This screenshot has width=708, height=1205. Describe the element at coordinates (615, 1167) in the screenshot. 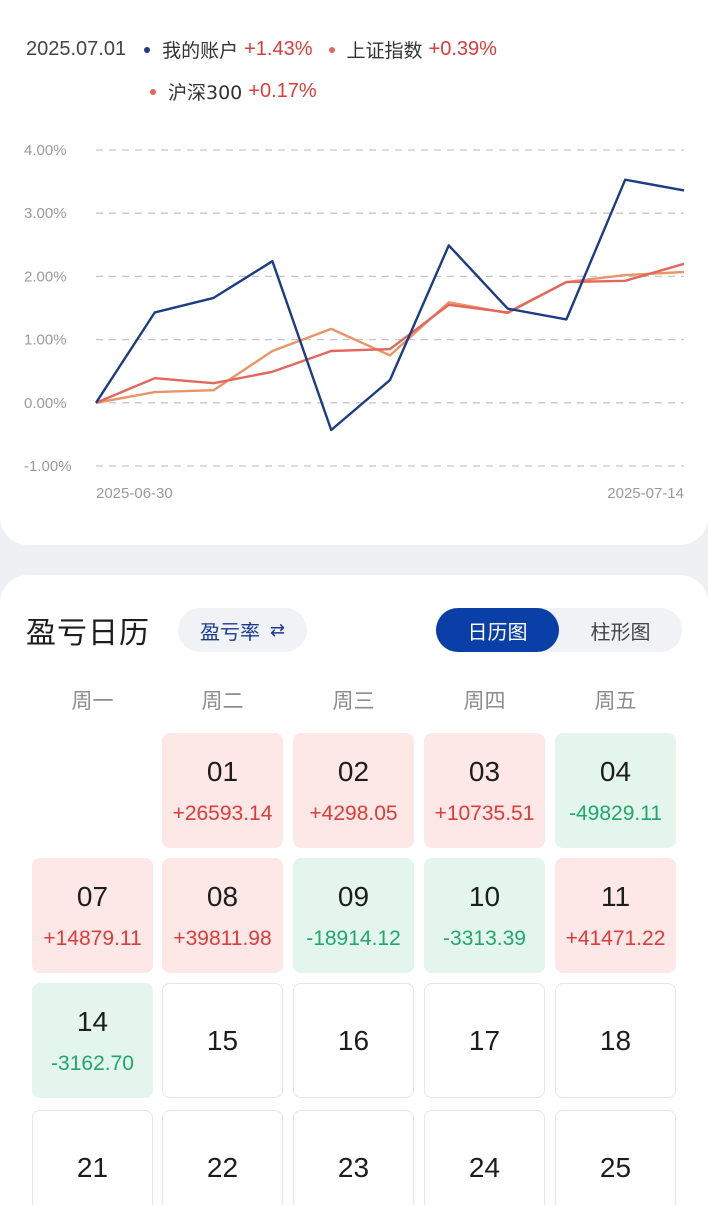

I see `day-number: 25` at that location.